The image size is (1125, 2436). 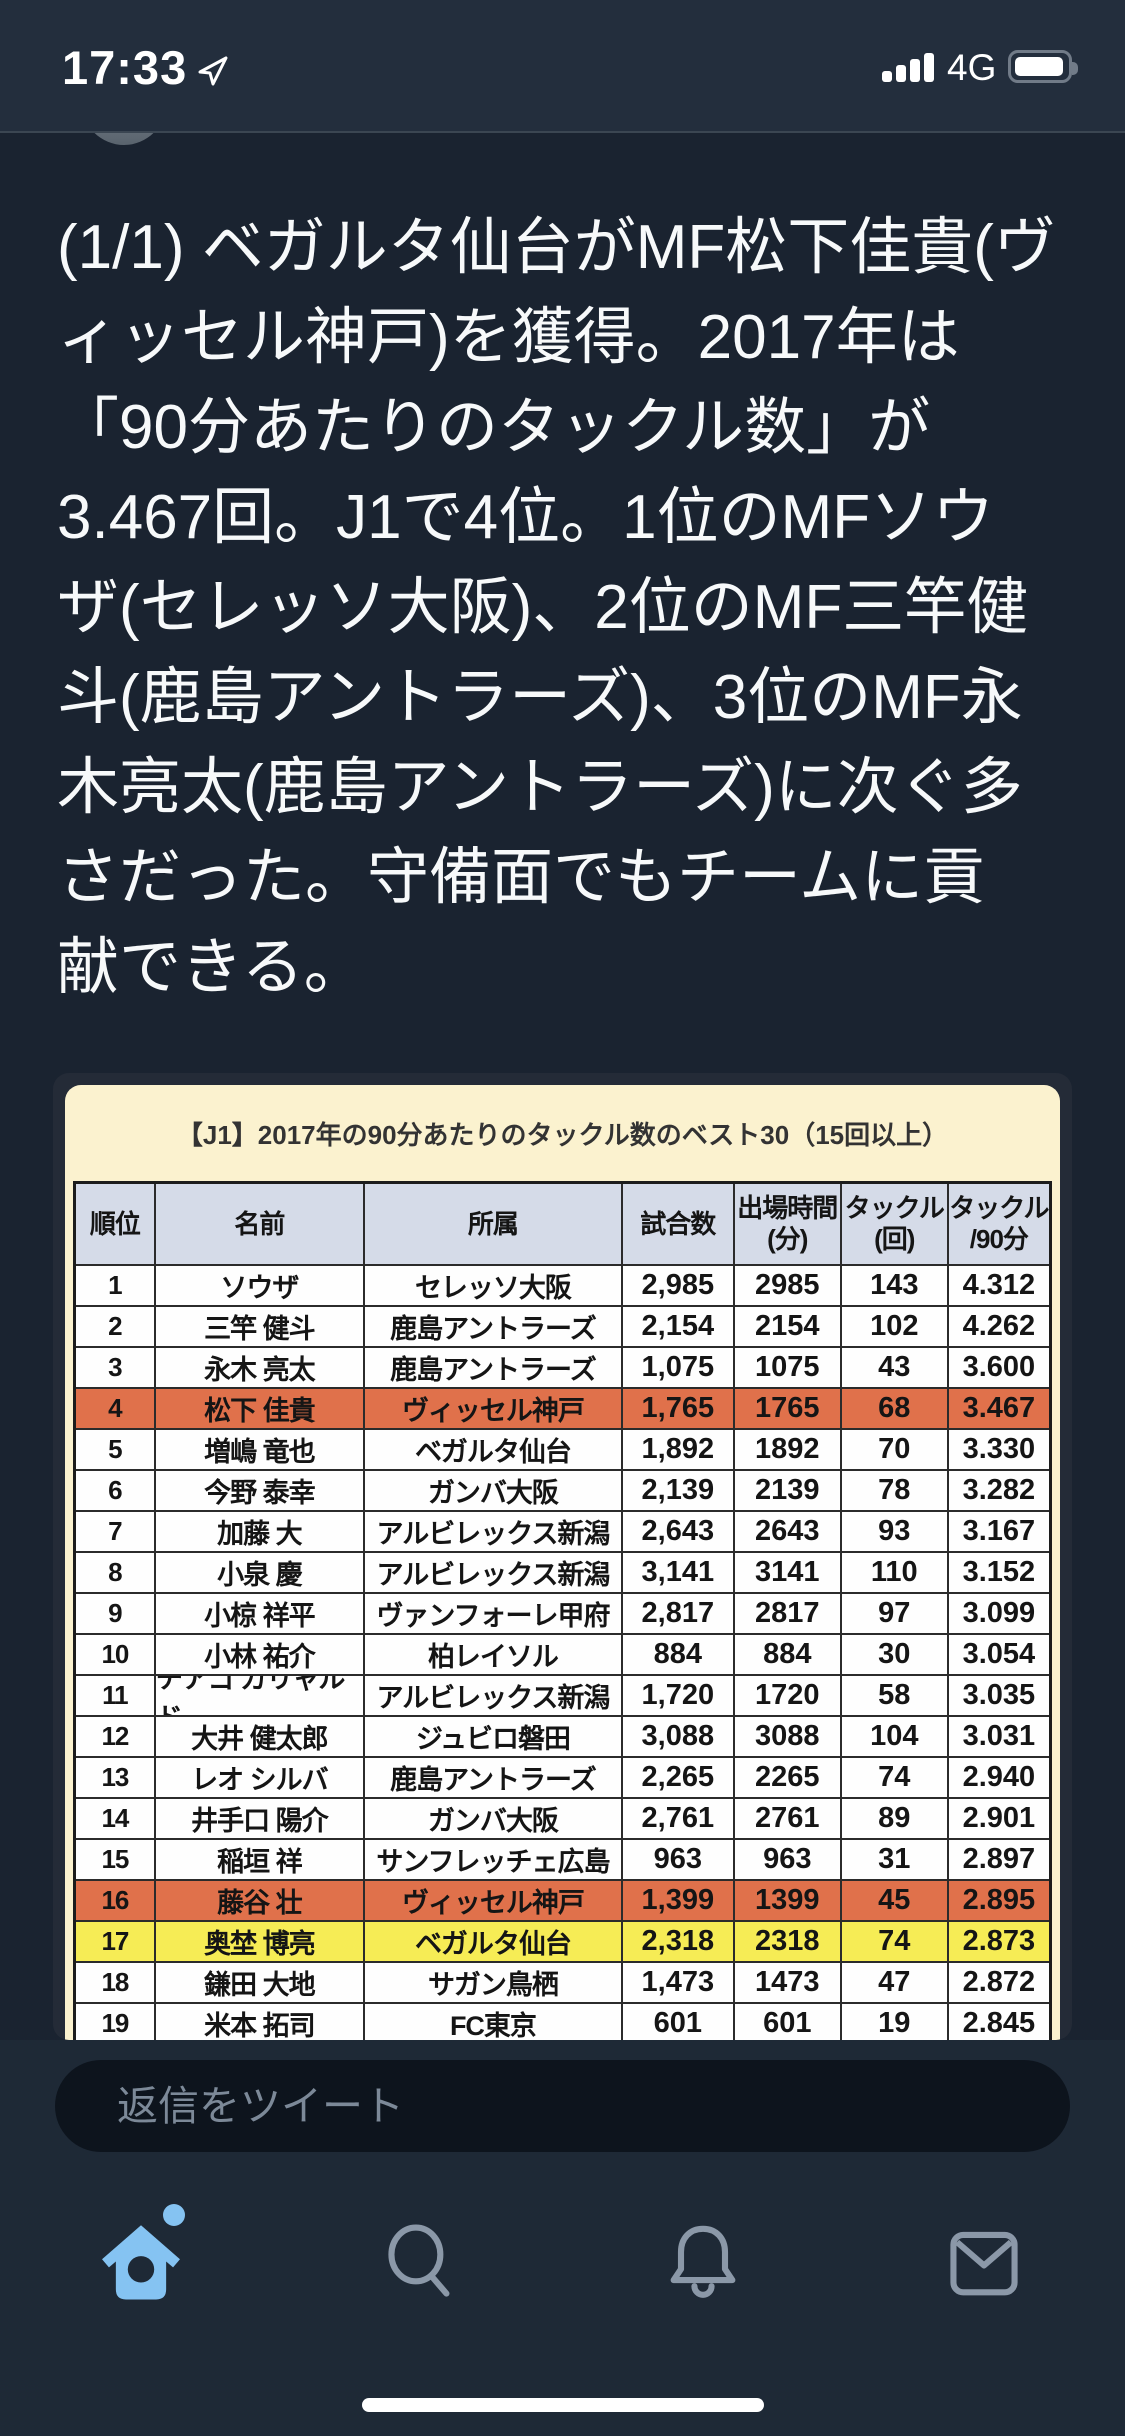 I want to click on cell-team: FC東京, so click(x=492, y=2022).